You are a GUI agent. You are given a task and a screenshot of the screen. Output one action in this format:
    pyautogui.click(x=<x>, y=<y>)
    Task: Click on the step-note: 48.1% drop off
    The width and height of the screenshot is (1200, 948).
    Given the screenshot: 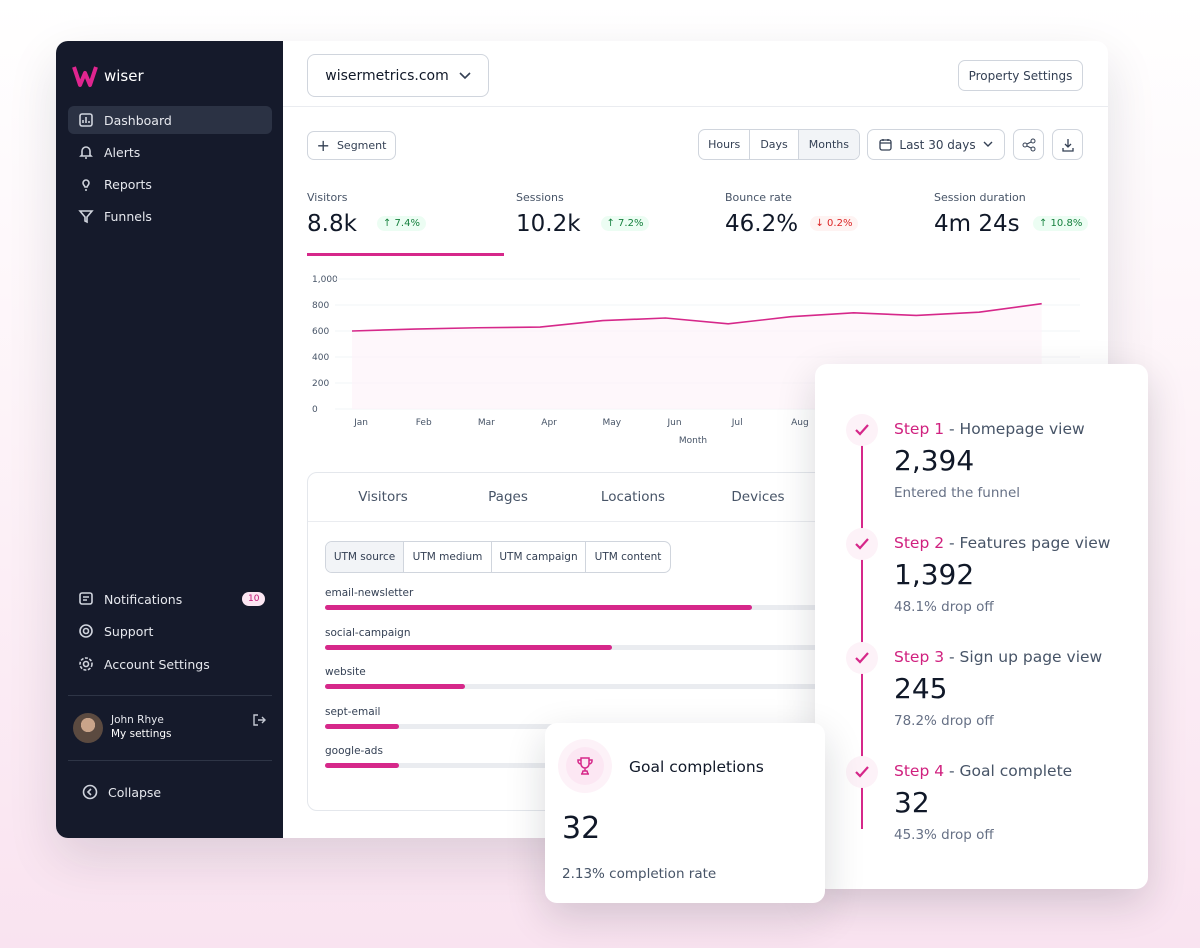 What is the action you would take?
    pyautogui.click(x=944, y=607)
    